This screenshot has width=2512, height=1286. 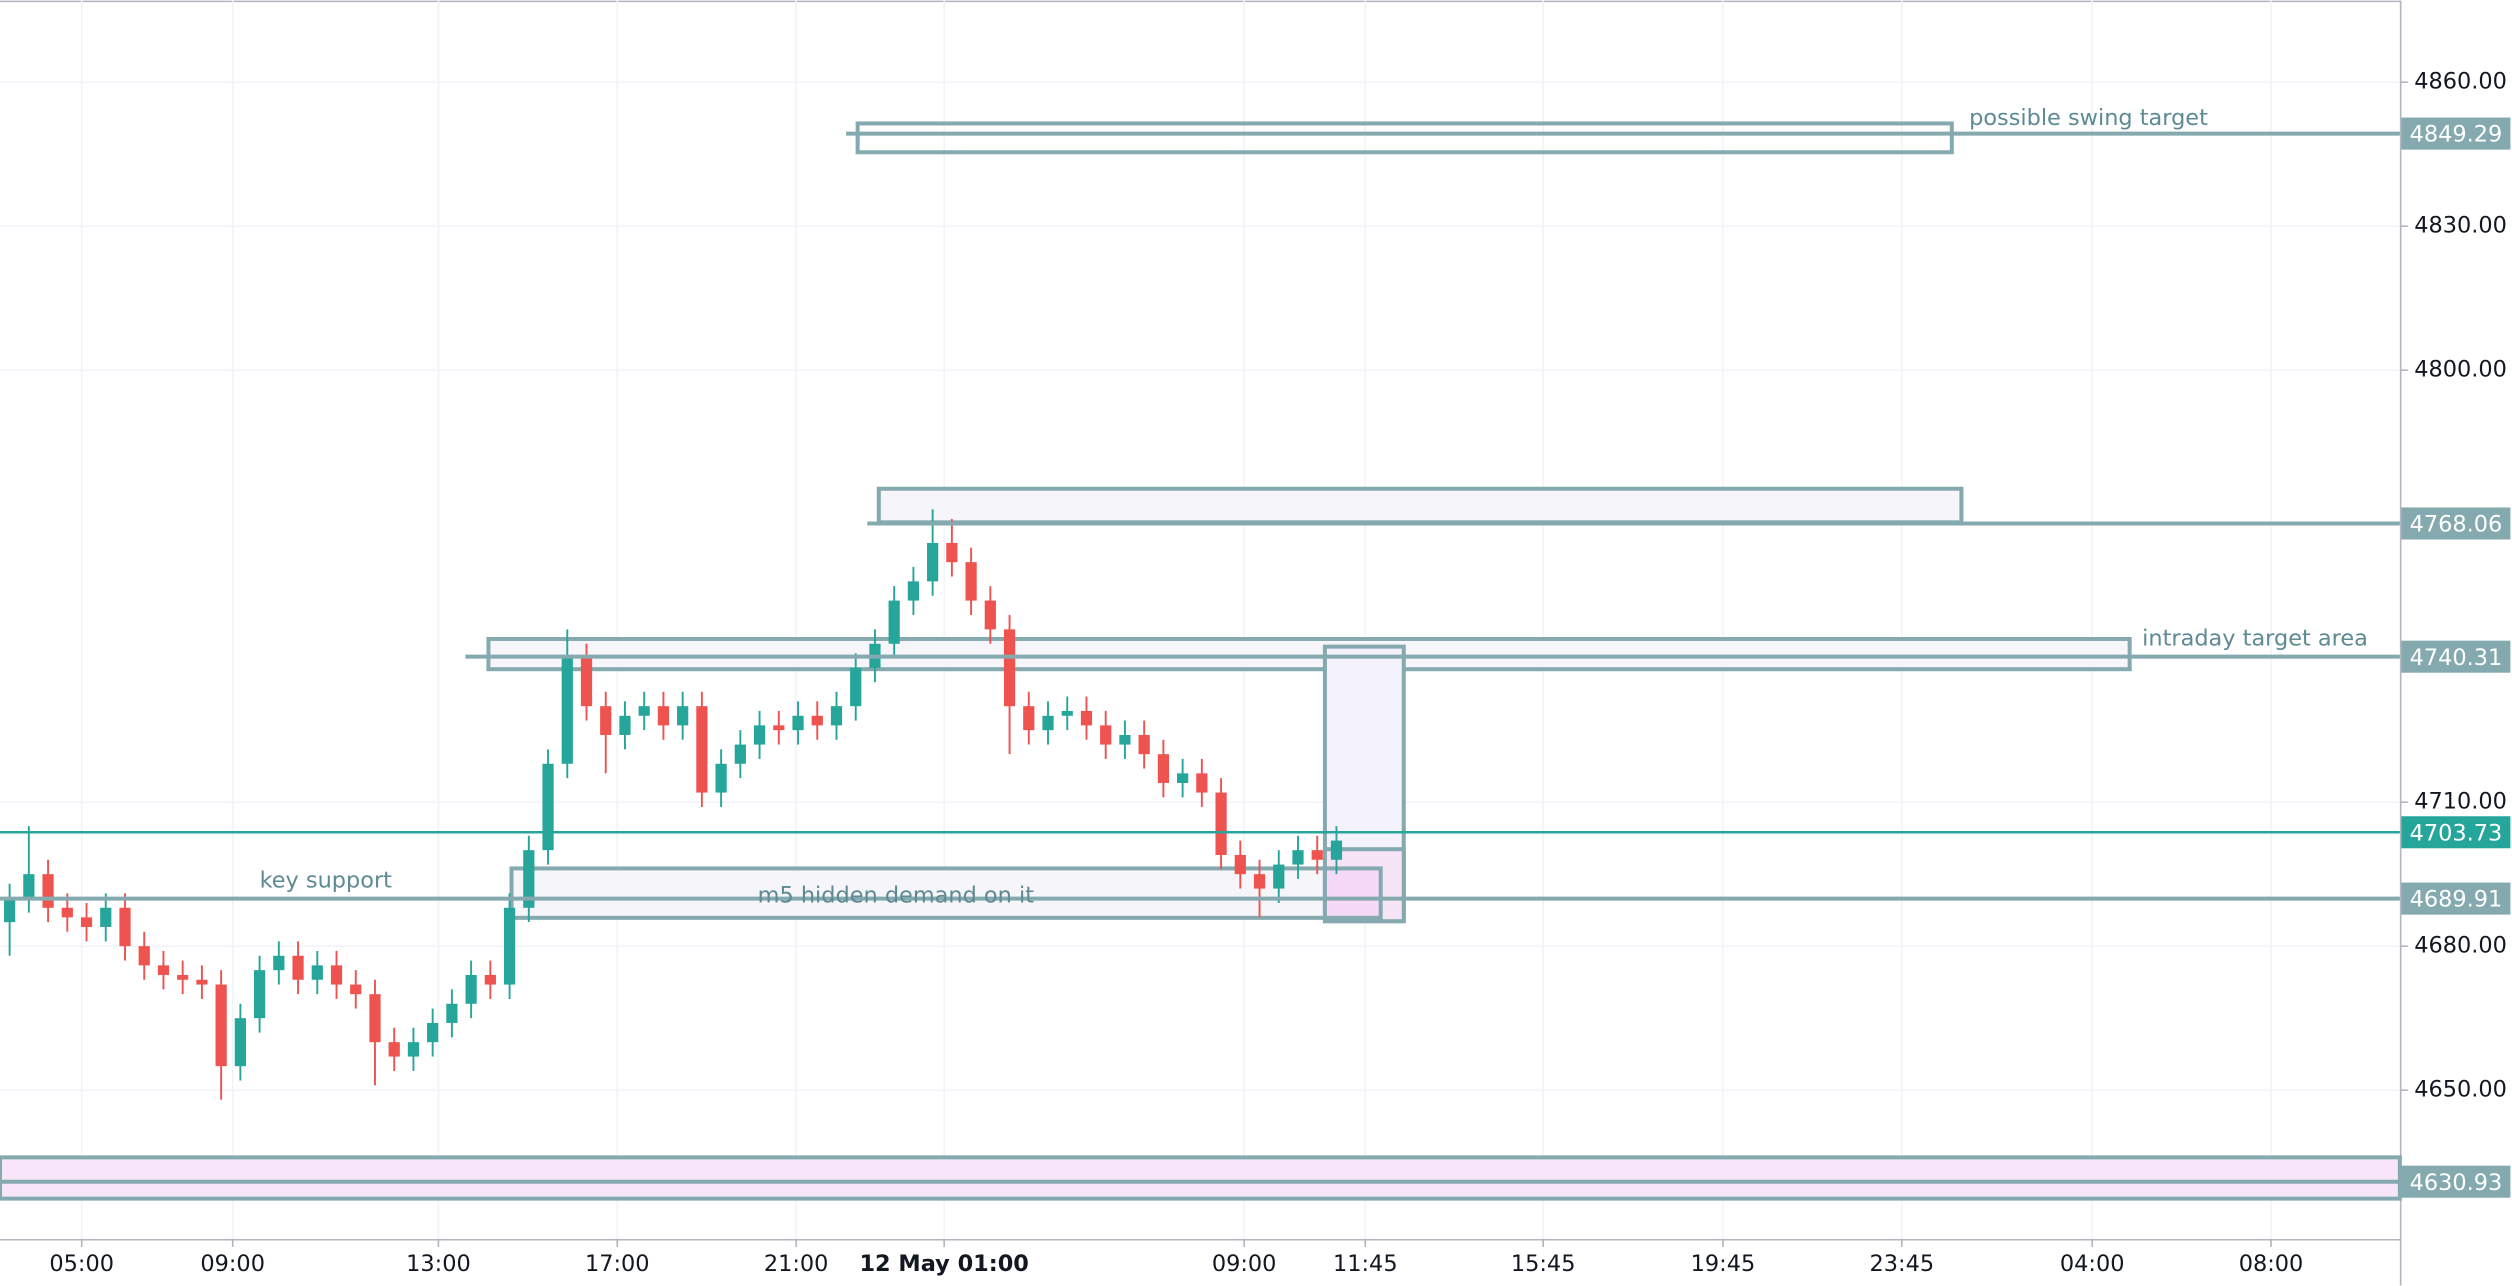 What do you see at coordinates (1902, 1264) in the screenshot?
I see `x-tick-label: 23:45` at bounding box center [1902, 1264].